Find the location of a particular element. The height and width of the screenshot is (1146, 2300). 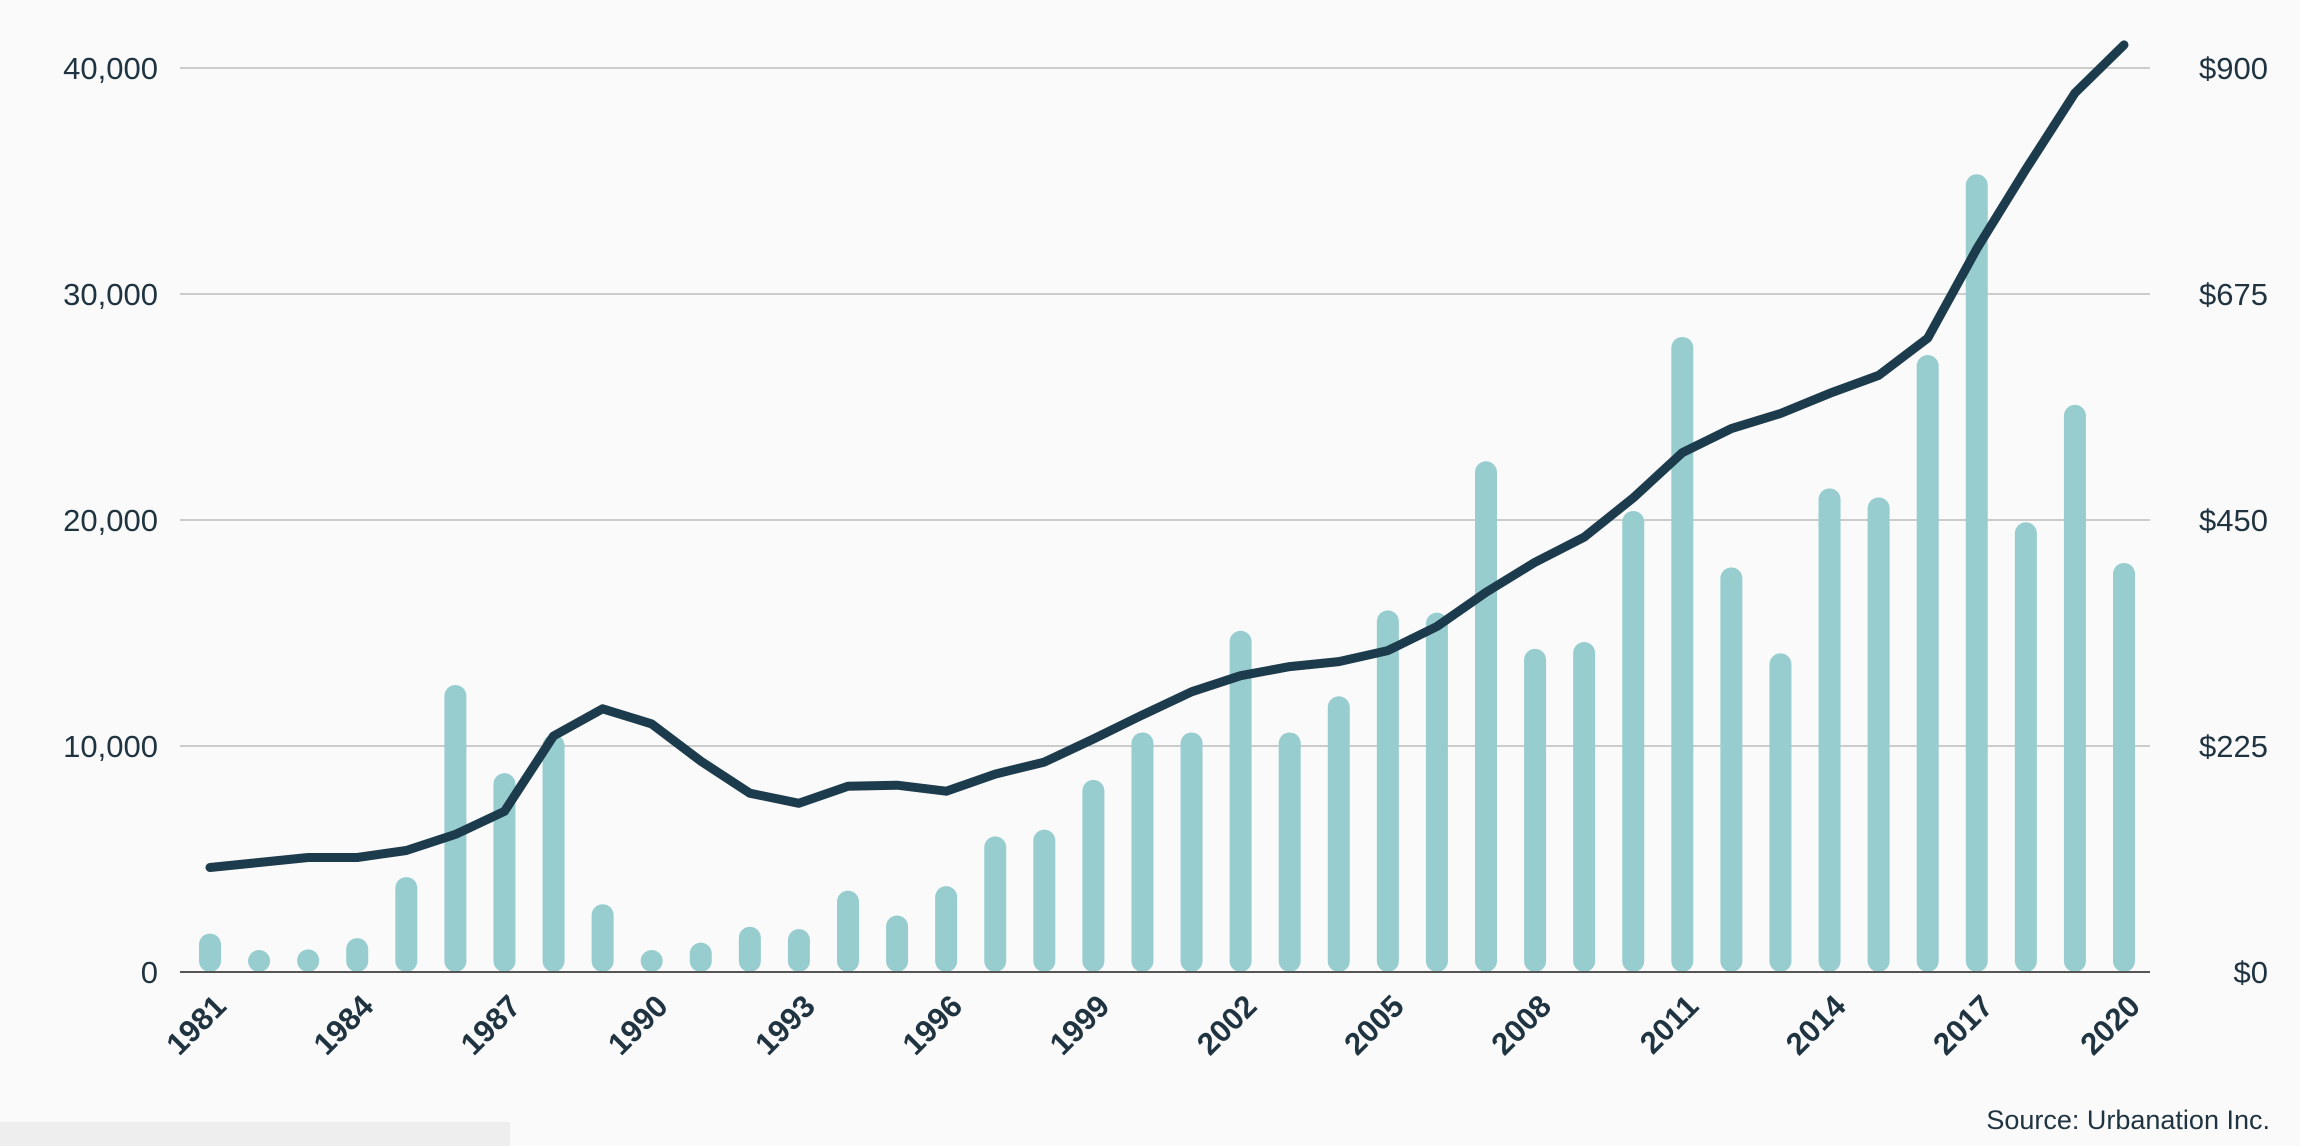

right-axis-tick-label: $675 is located at coordinates (2233, 294).